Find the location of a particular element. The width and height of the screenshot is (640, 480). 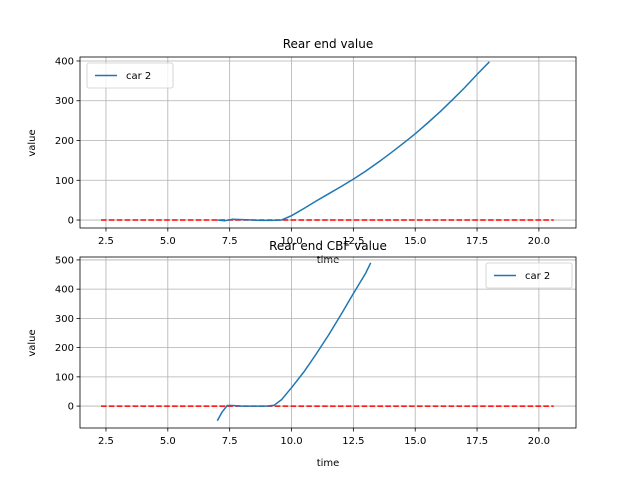

plot-title: Rear end CBF value is located at coordinates (328, 246).